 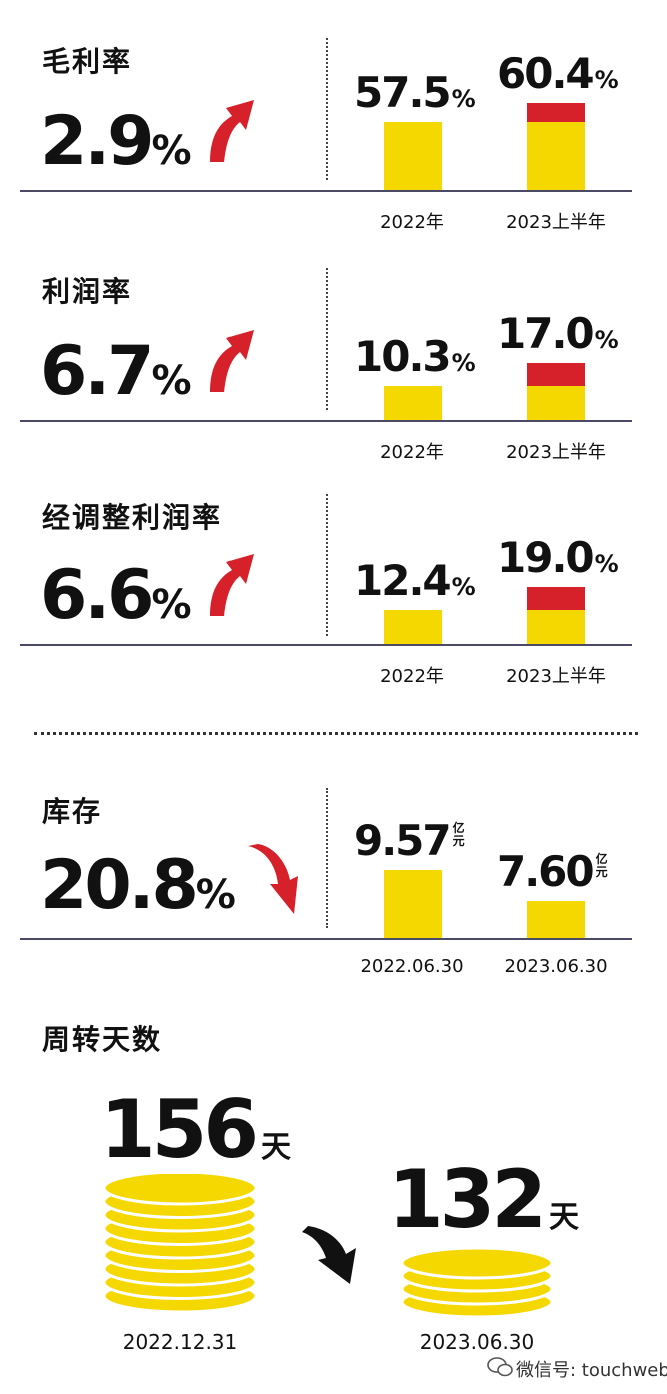 What do you see at coordinates (591, 1370) in the screenshot?
I see `watermark-text: 微信号: touchweb` at bounding box center [591, 1370].